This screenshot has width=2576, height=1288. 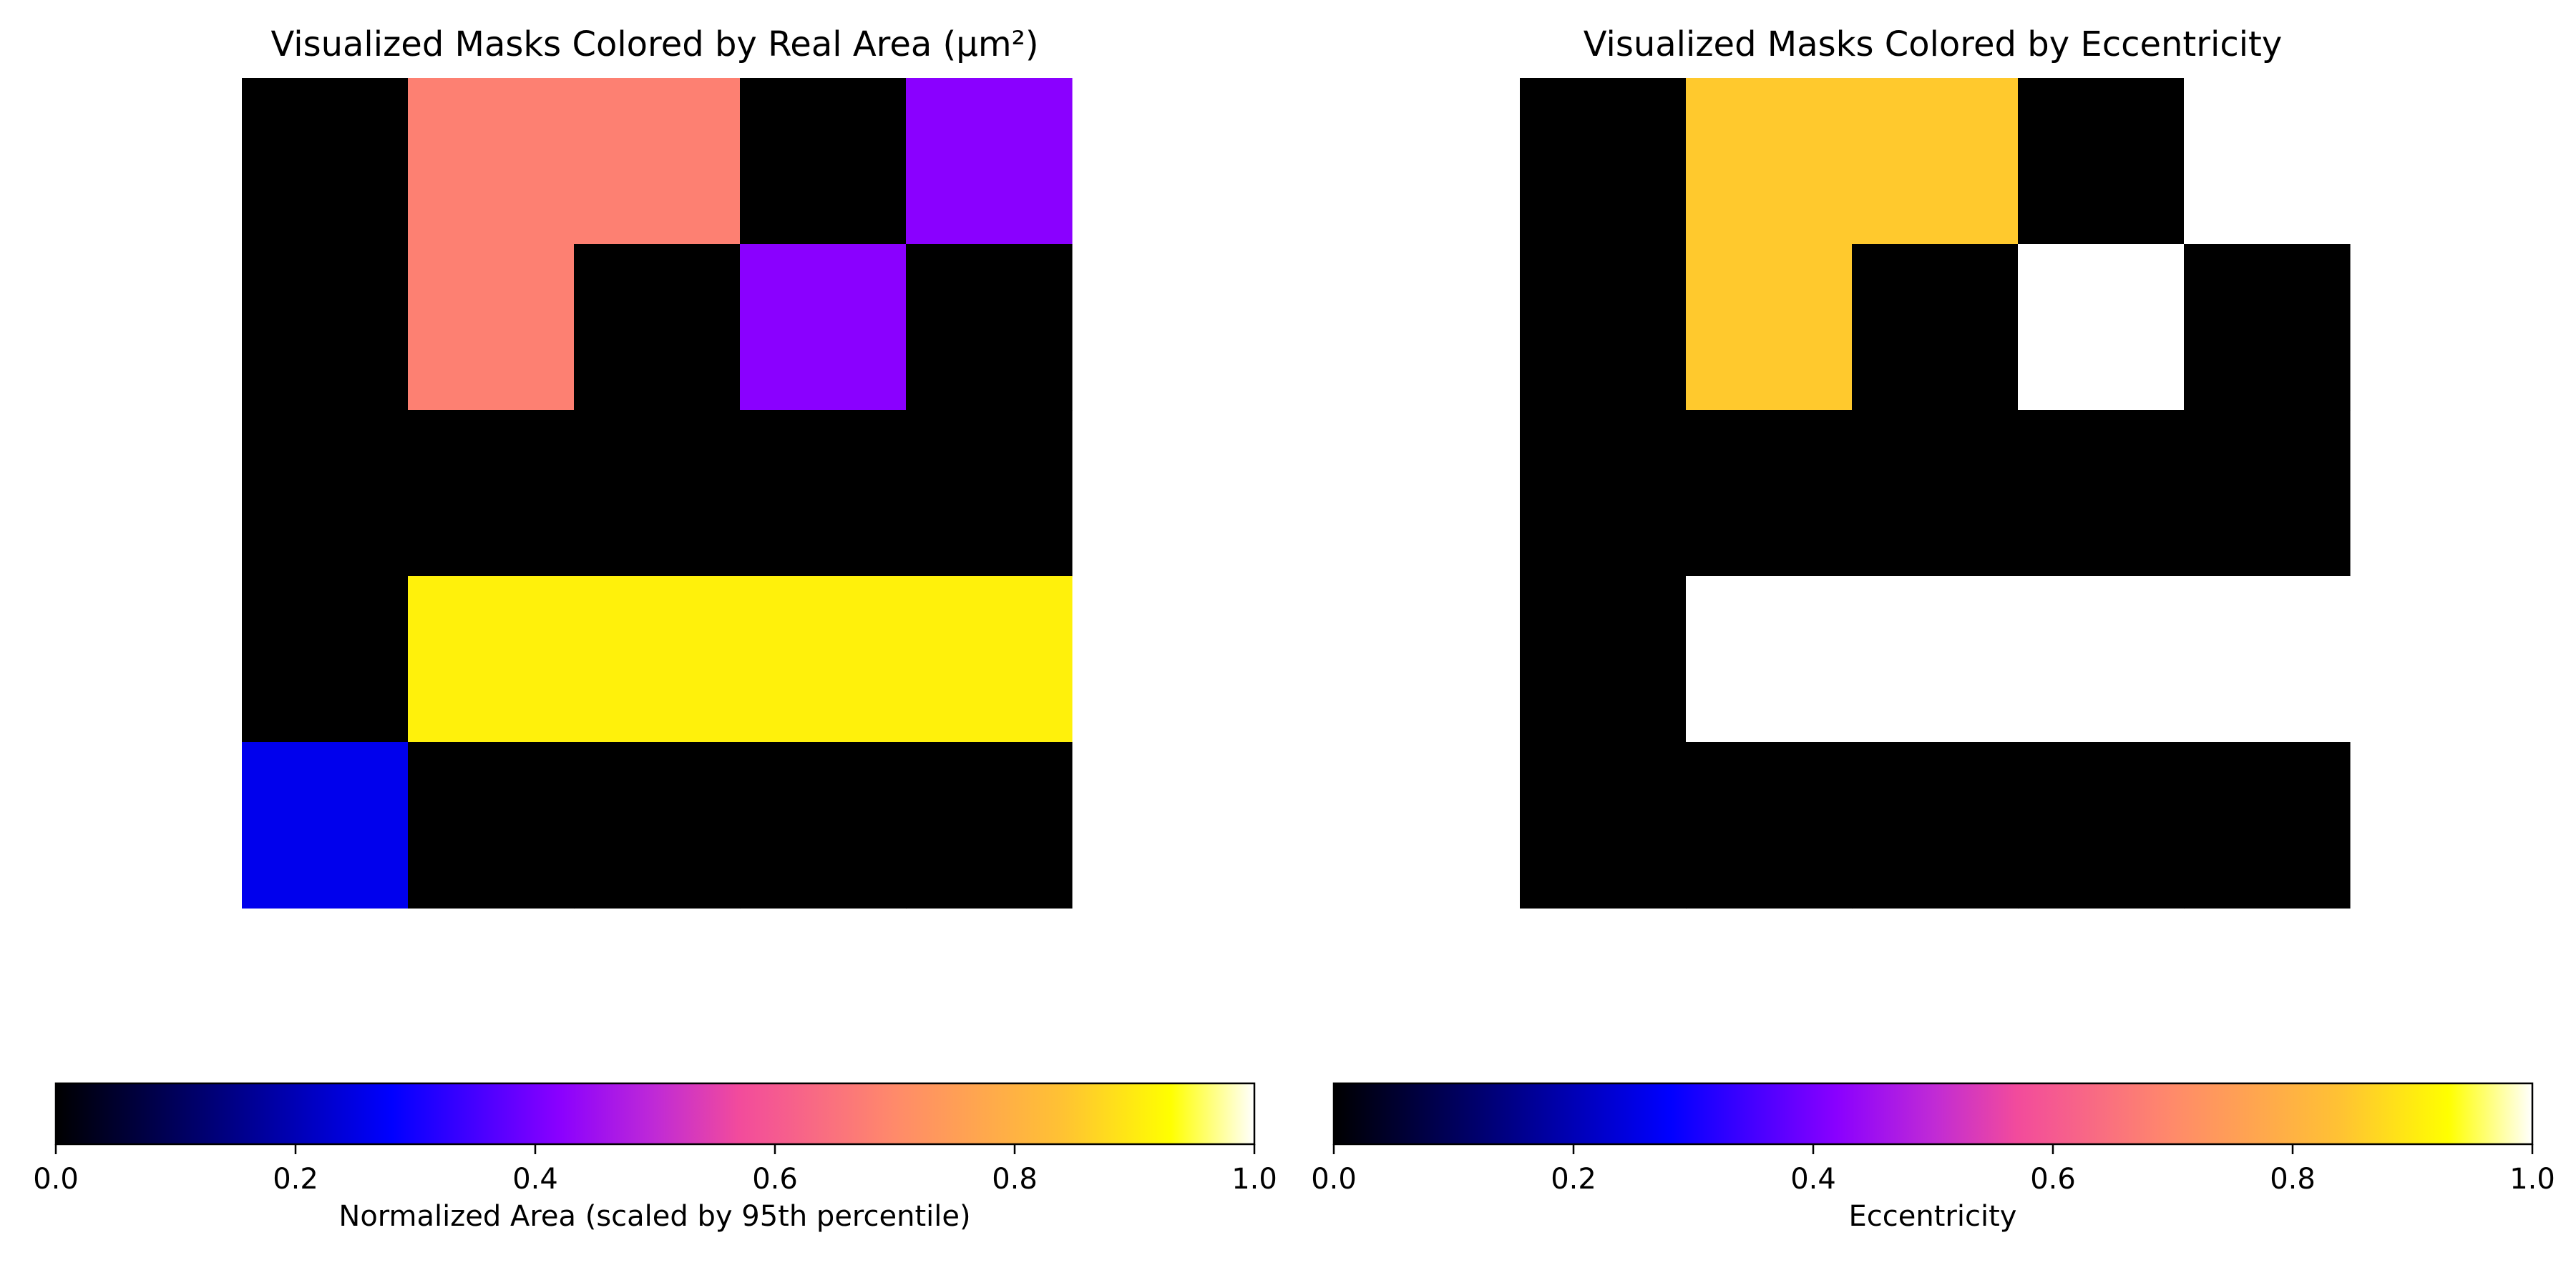 I want to click on eccentricity-colorbar: 0.0 0.2 0.4 0.6 0.8 1.0 Eccentricity, so click(x=1933, y=1157).